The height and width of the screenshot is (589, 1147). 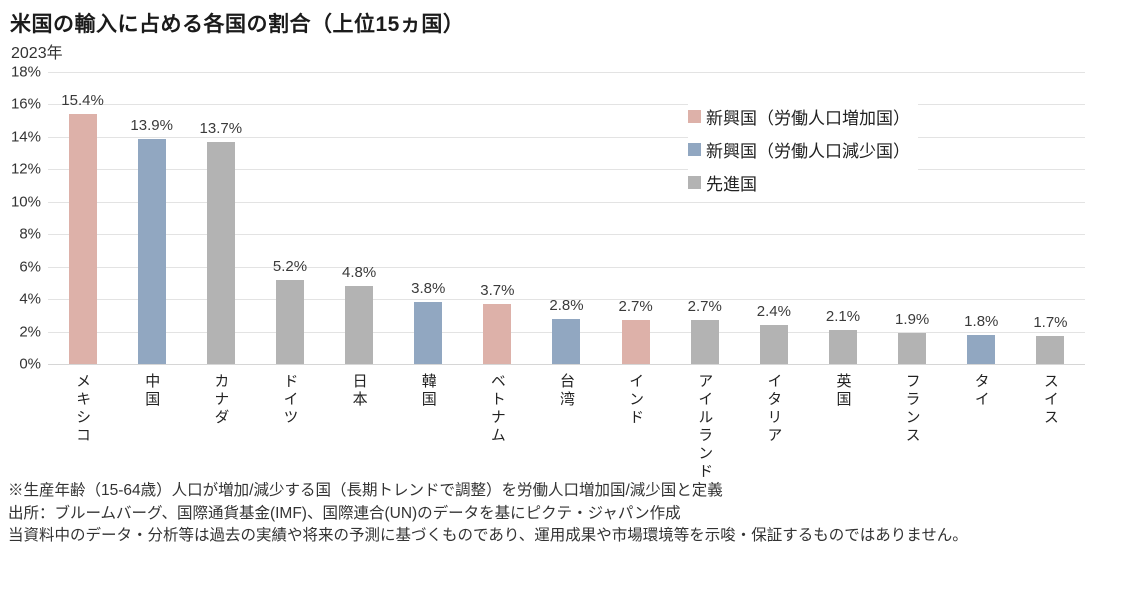 I want to click on x-axis-category-label: カナダ, so click(x=221, y=400).